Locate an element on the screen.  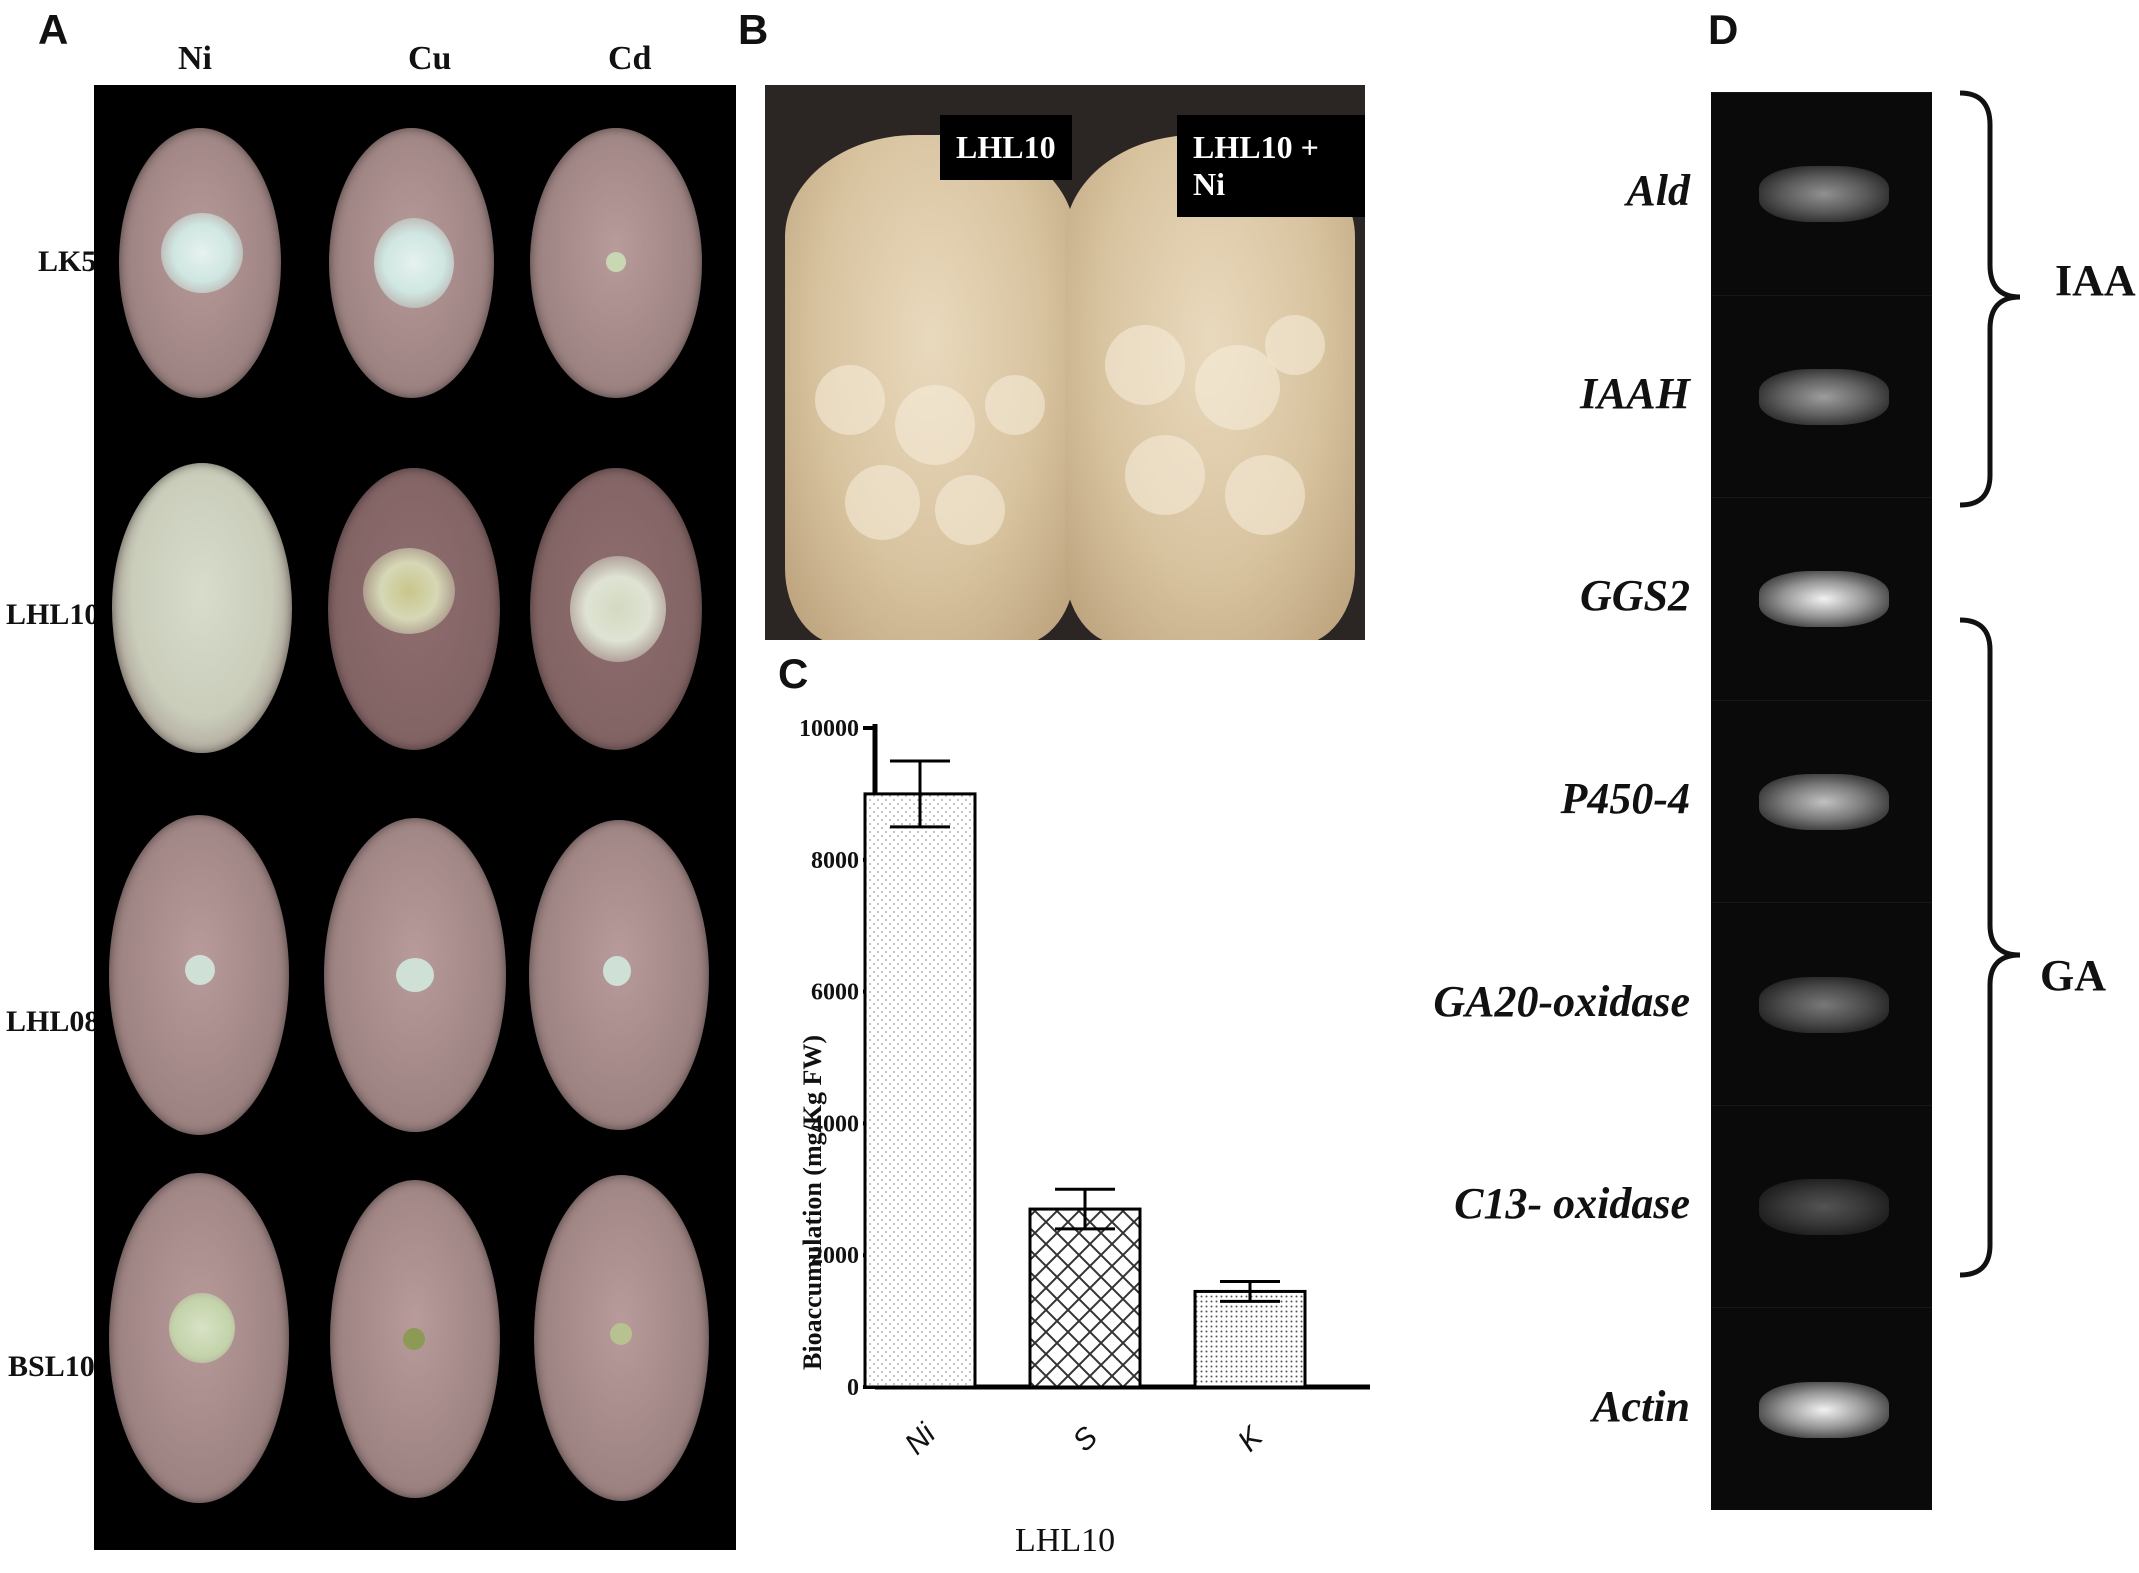
gene-label: GGS2 is located at coordinates (1634, 596).